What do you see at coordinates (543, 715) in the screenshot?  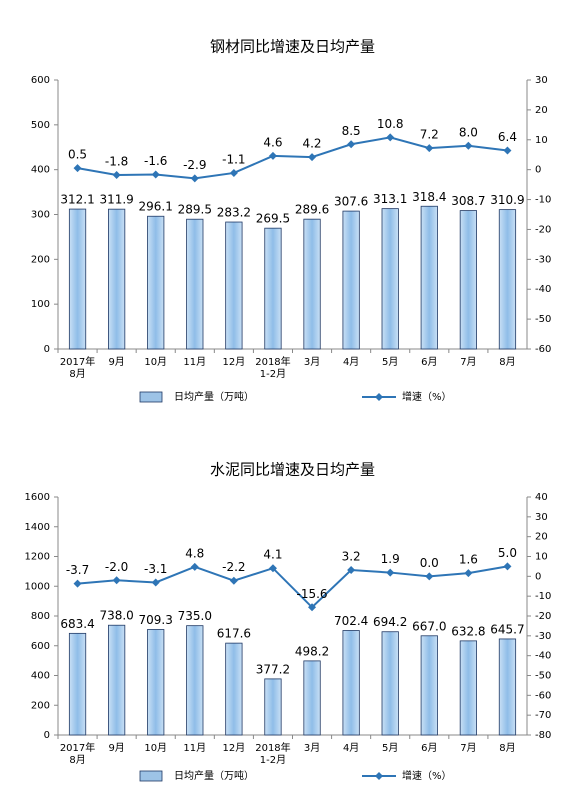 I see `y2-tick-label: -70` at bounding box center [543, 715].